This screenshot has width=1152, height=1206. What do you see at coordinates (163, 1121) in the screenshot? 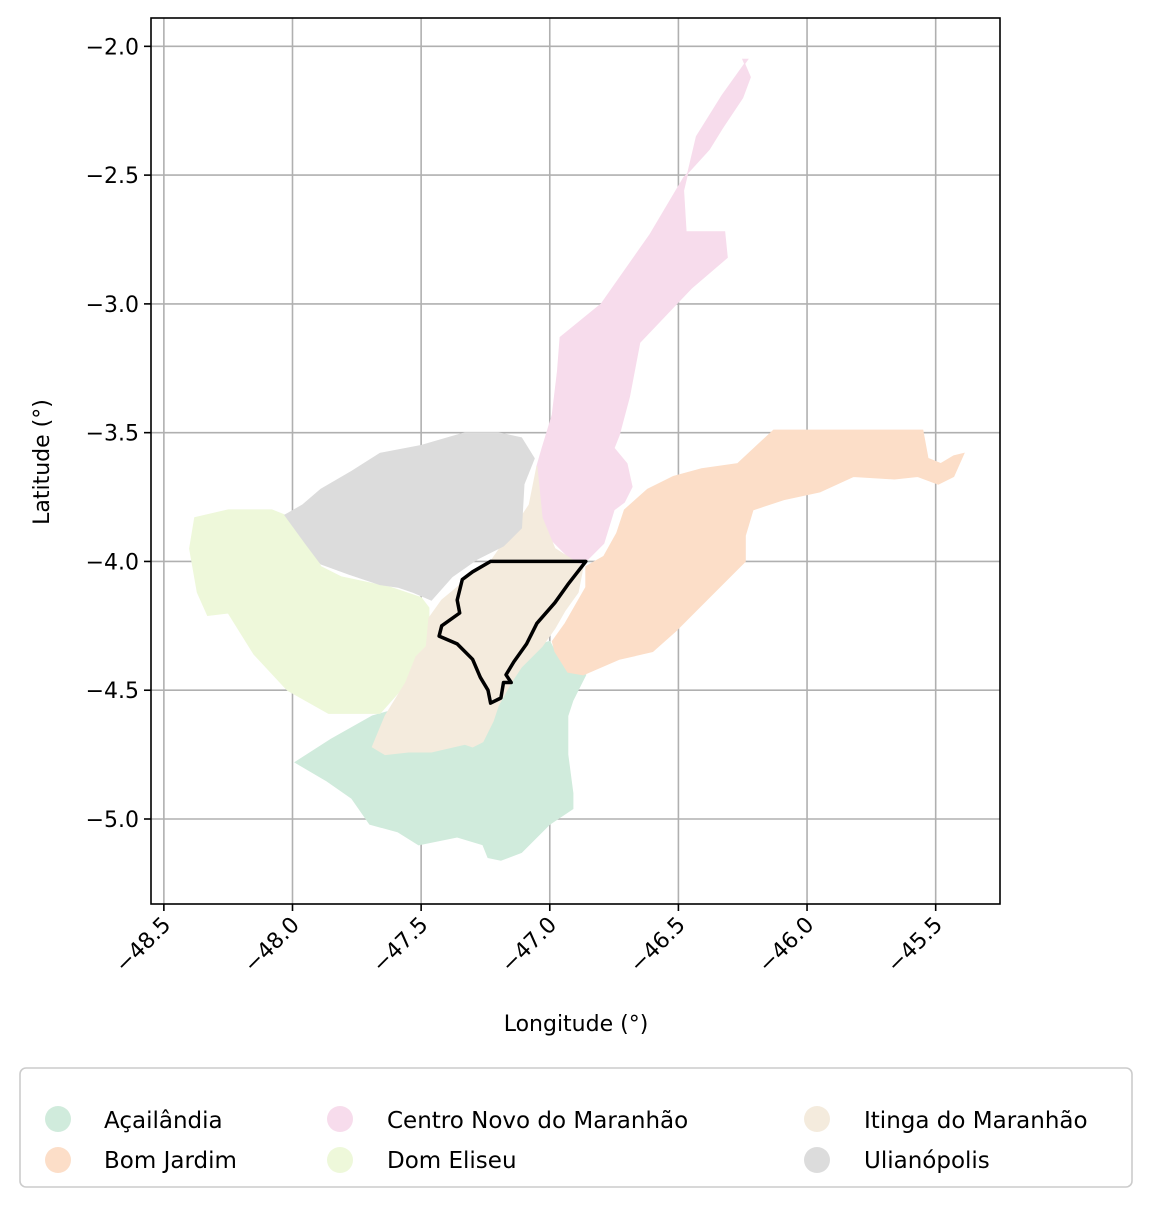
I see `legend-label-acailandia: Açailândia` at bounding box center [163, 1121].